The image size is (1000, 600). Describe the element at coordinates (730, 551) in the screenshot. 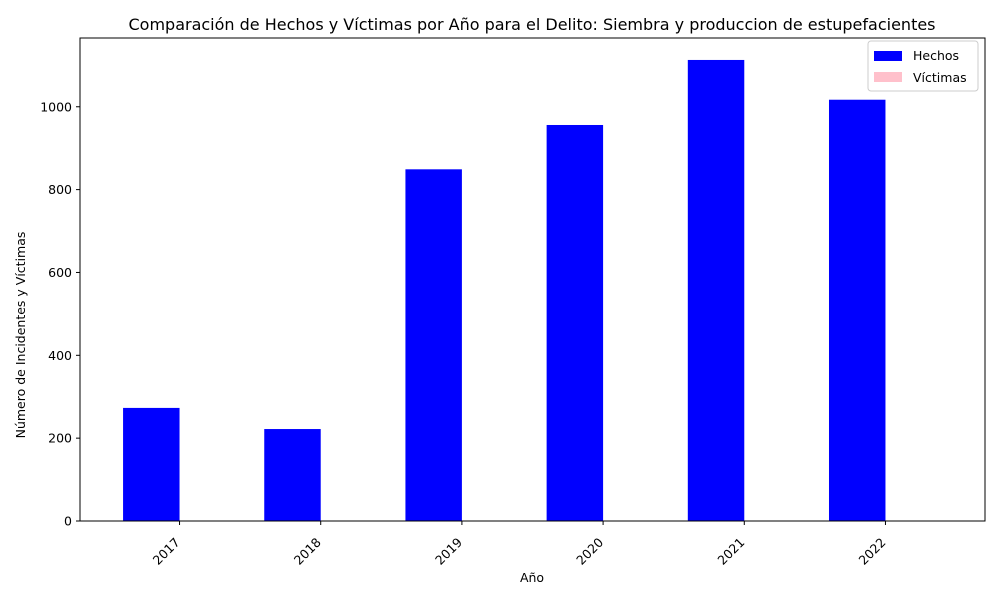

I see `x-tick-label: 2021` at that location.